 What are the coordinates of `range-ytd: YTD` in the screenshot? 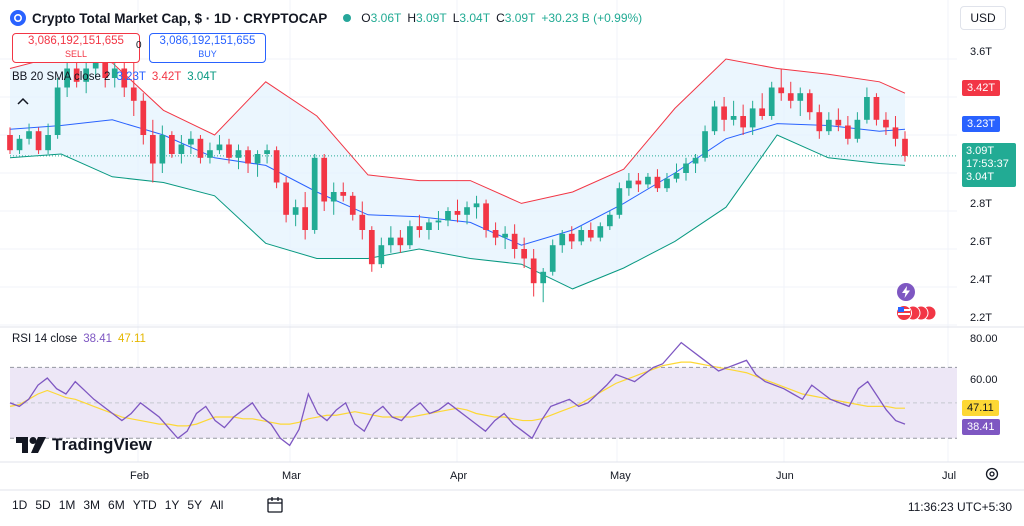 It's located at (144, 505).